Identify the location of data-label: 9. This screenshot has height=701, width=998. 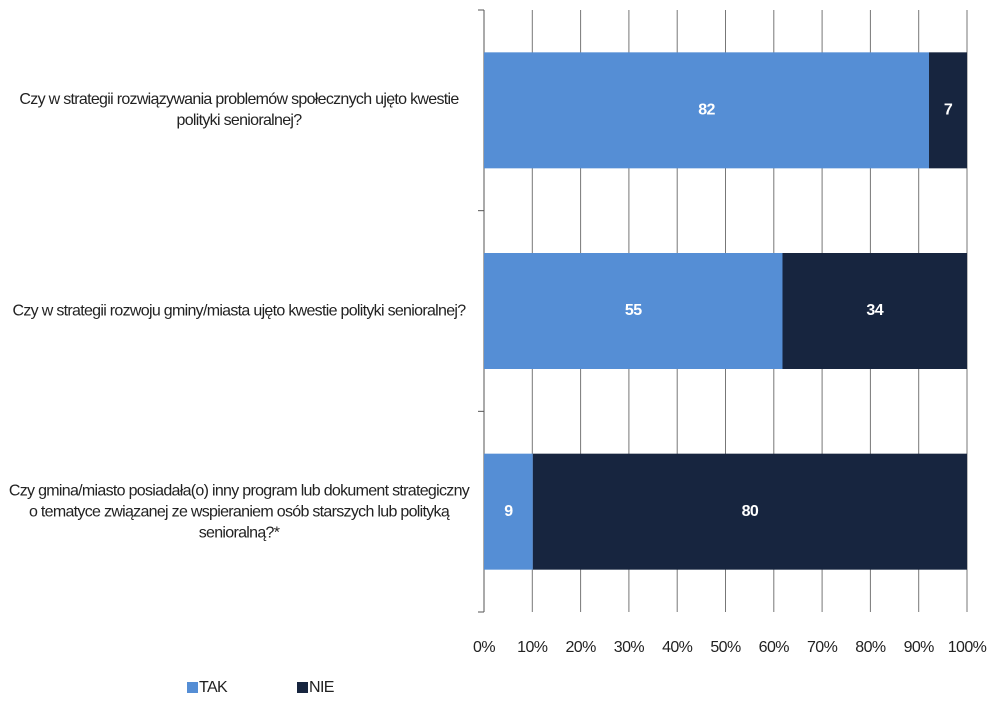
(508, 511).